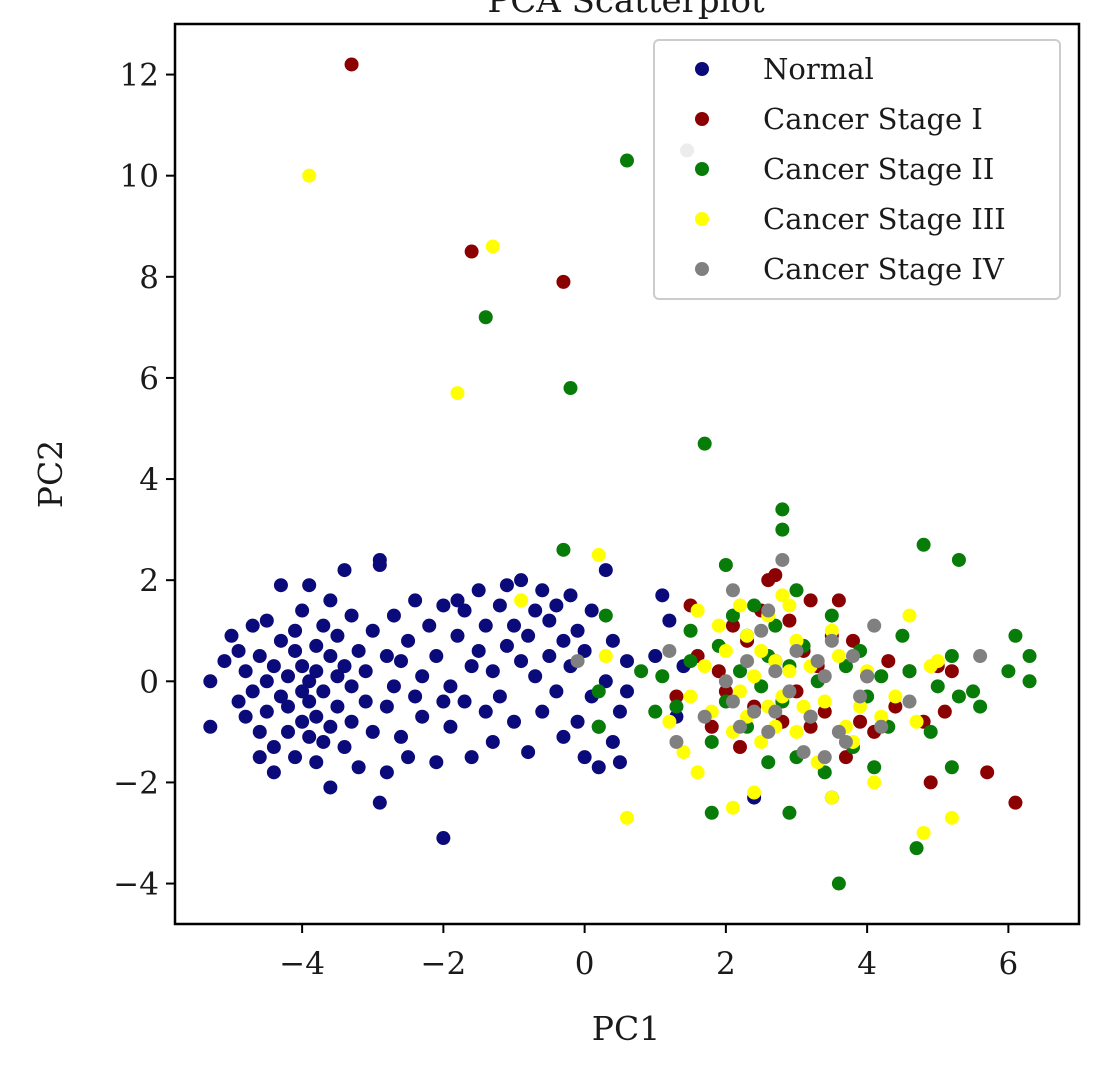 This screenshot has width=1101, height=1078. I want to click on y-tick-label: 4, so click(149, 480).